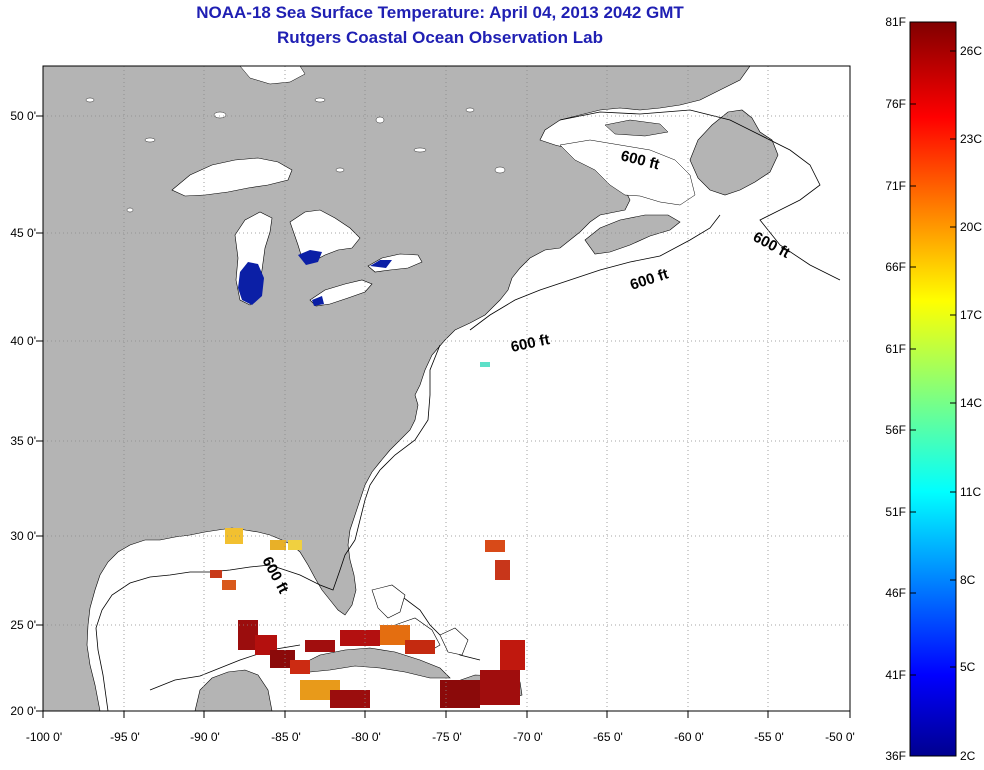  I want to click on cb-label-36f: 36F, so click(895, 756).